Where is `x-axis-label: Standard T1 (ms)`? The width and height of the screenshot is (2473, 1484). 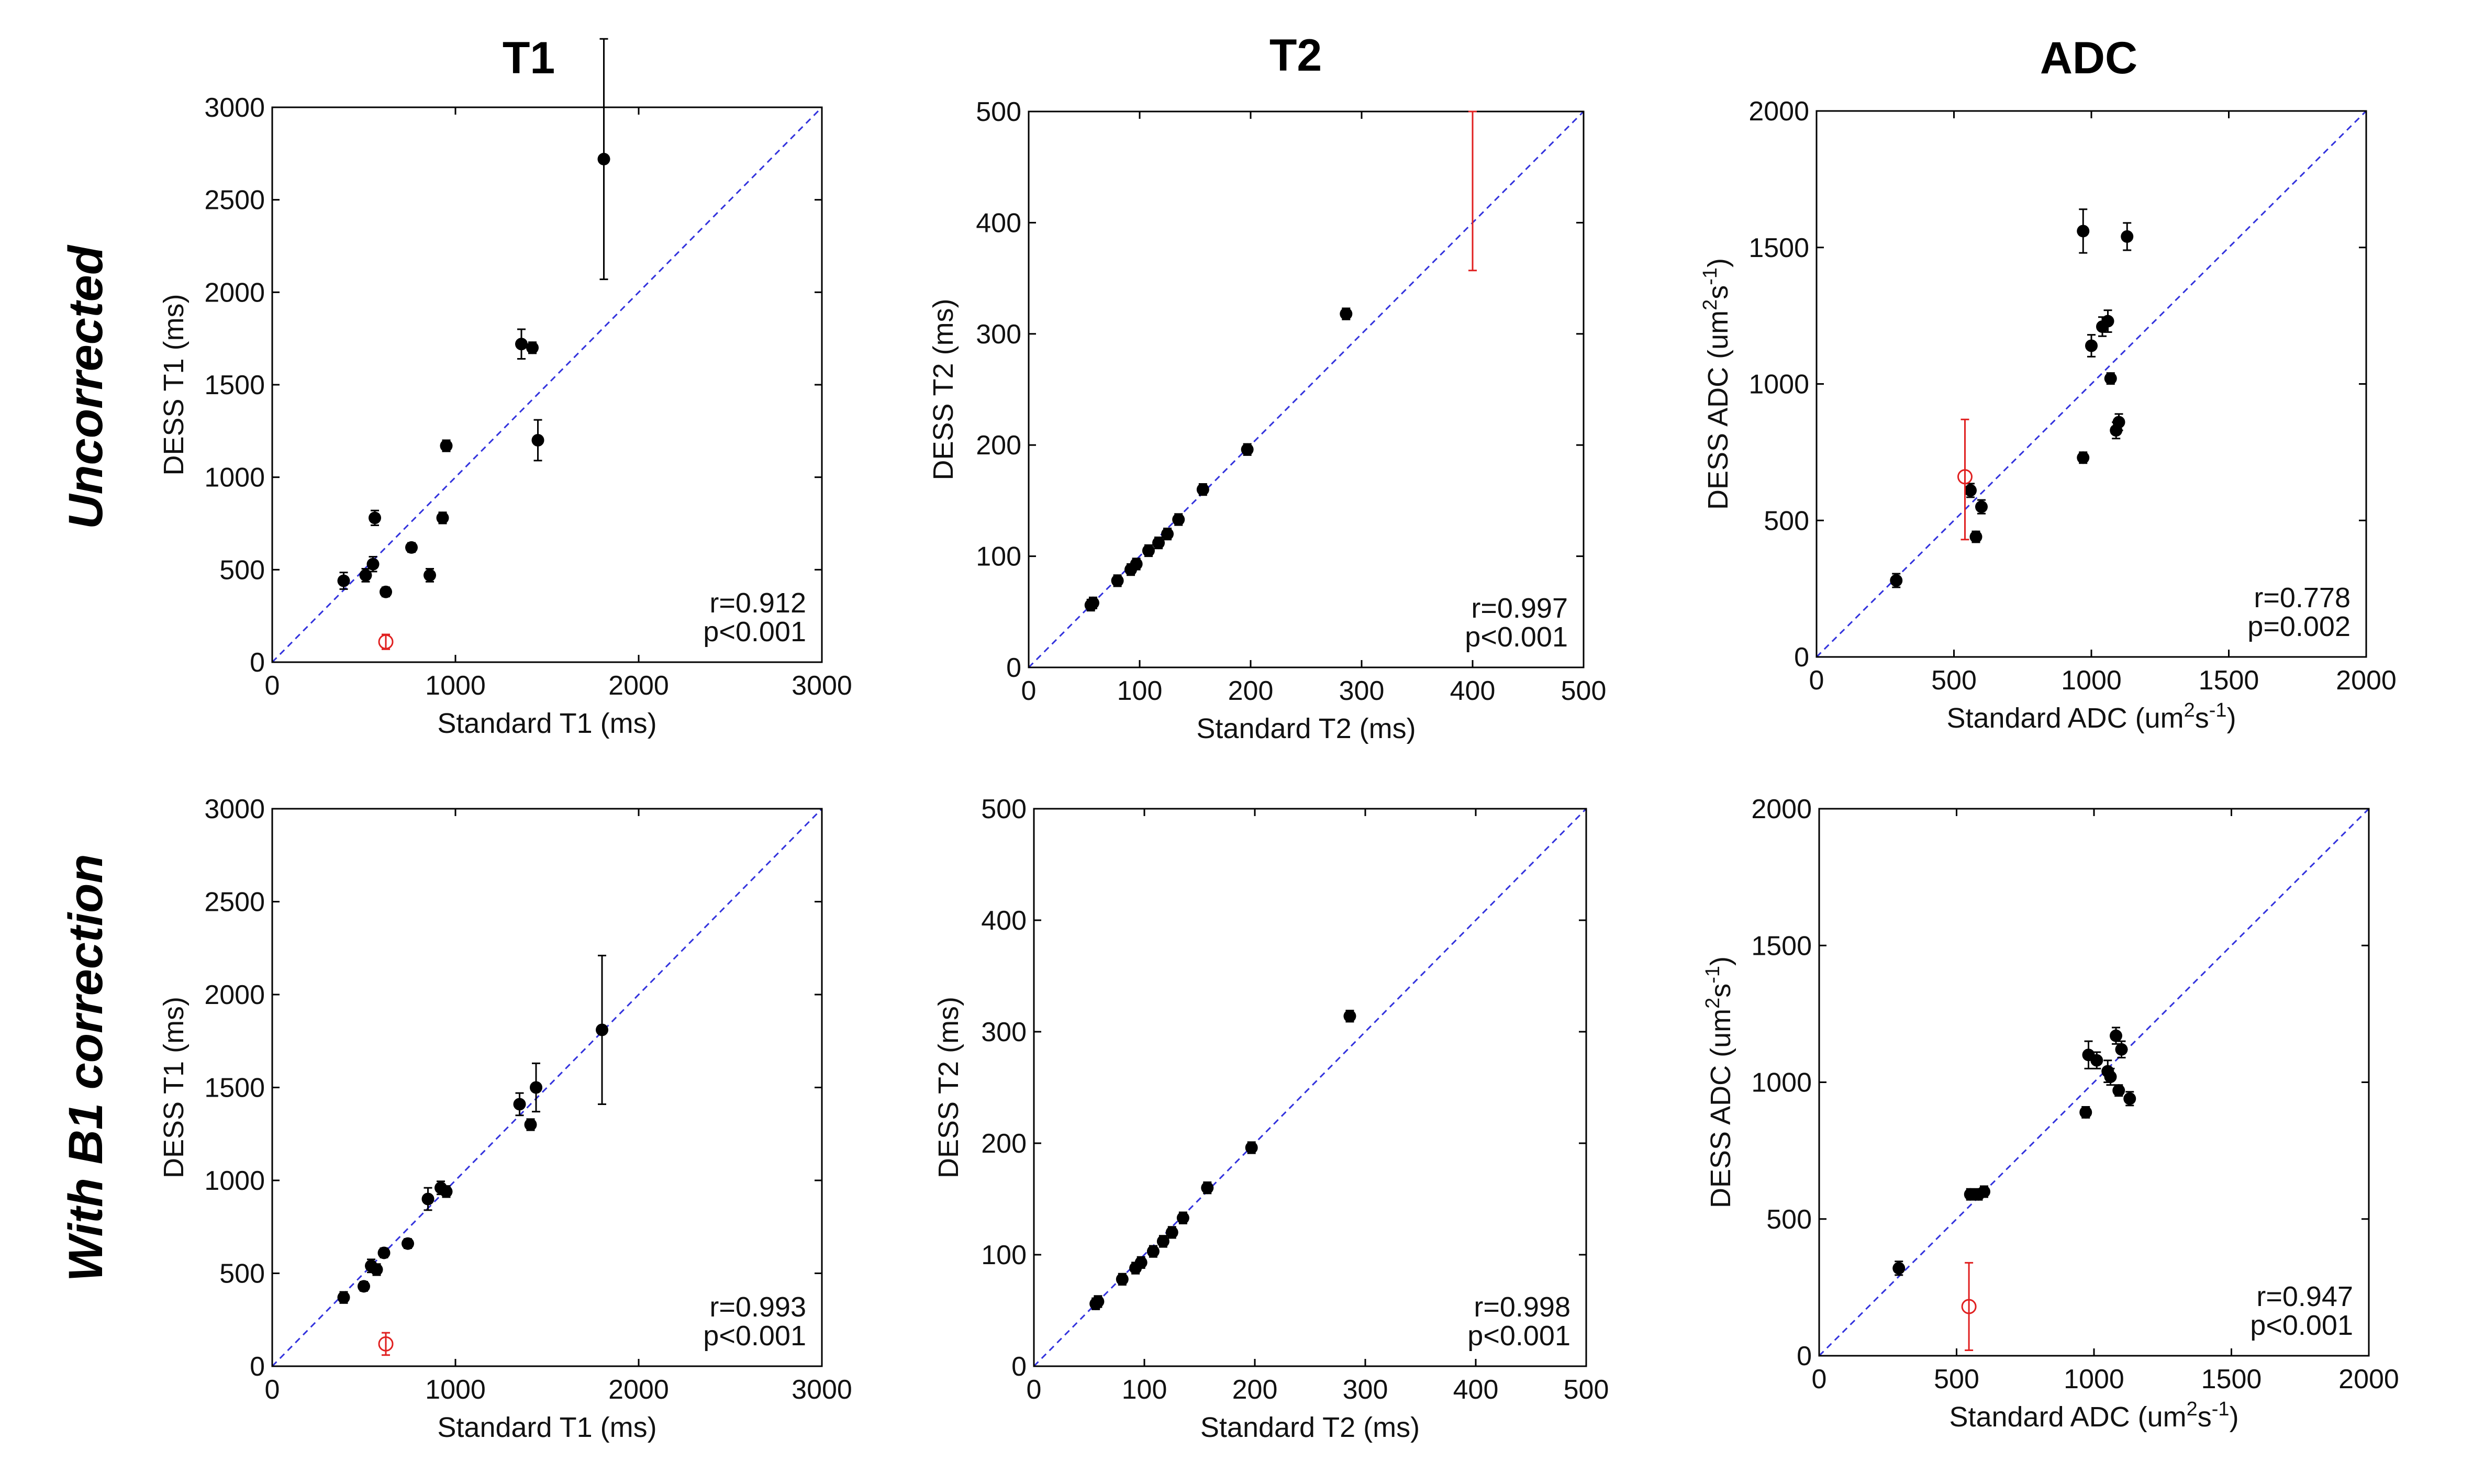
x-axis-label: Standard T1 (ms) is located at coordinates (546, 1428).